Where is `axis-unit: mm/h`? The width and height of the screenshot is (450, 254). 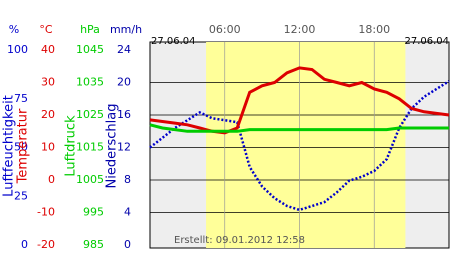 axis-unit: mm/h is located at coordinates (126, 29).